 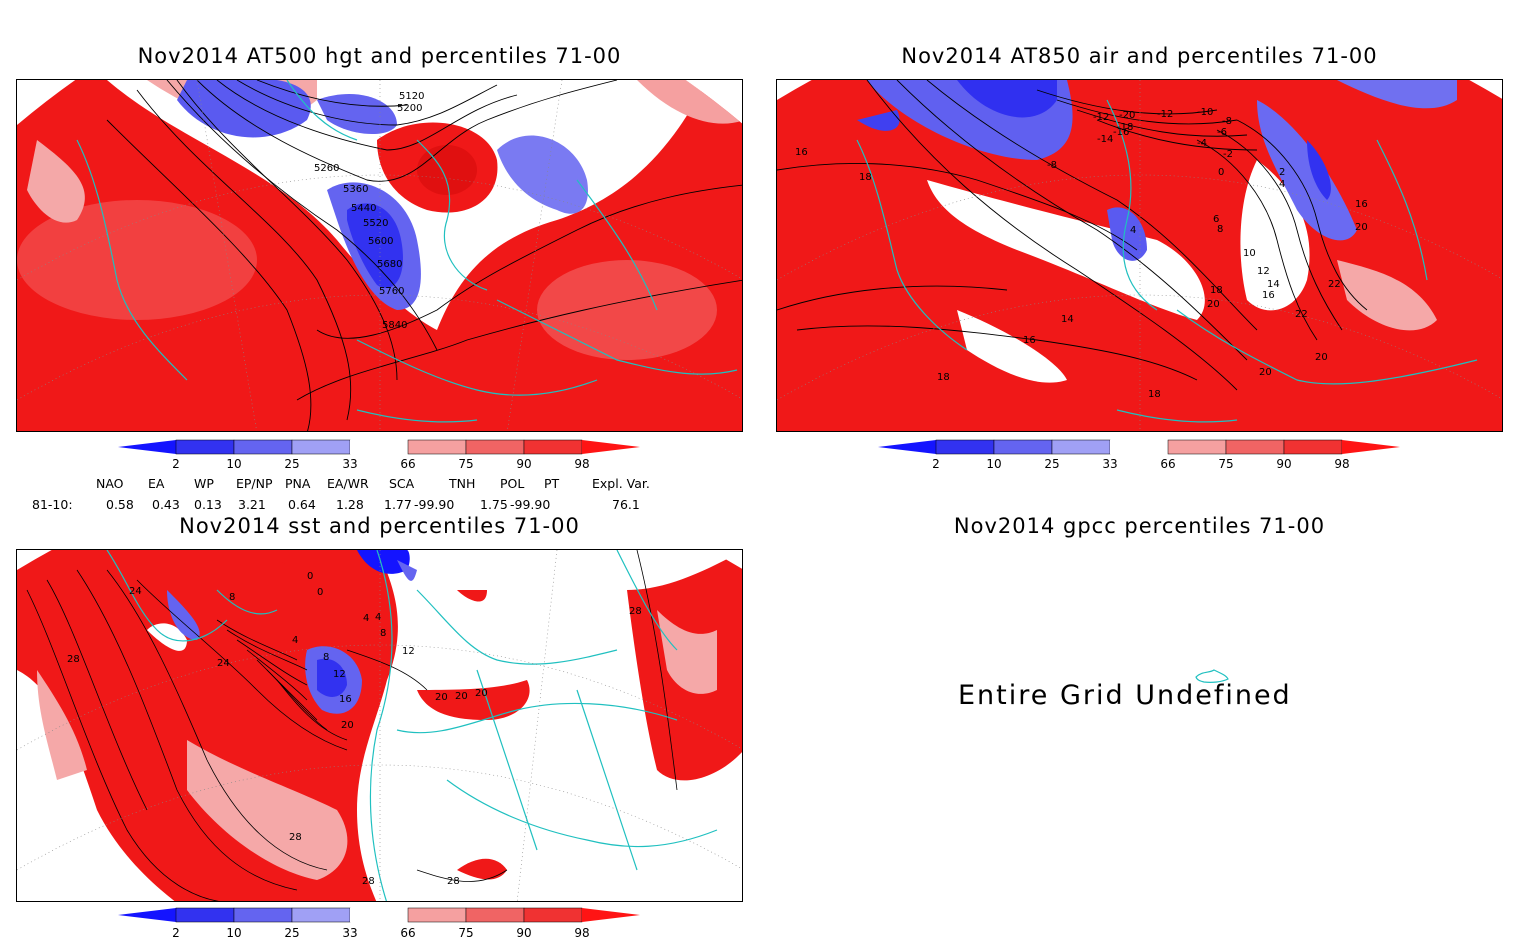 What do you see at coordinates (348, 483) in the screenshot?
I see `idx-header-eawr: EA/WR` at bounding box center [348, 483].